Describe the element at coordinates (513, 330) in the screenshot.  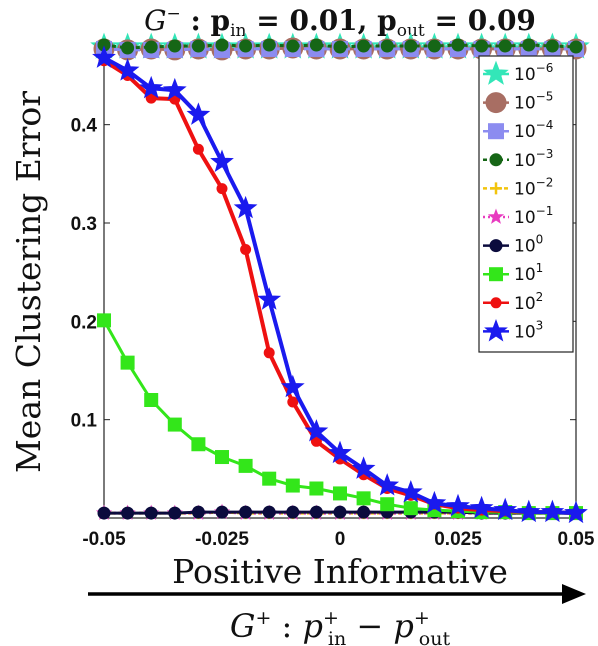
I see `legend-entry: 103` at that location.